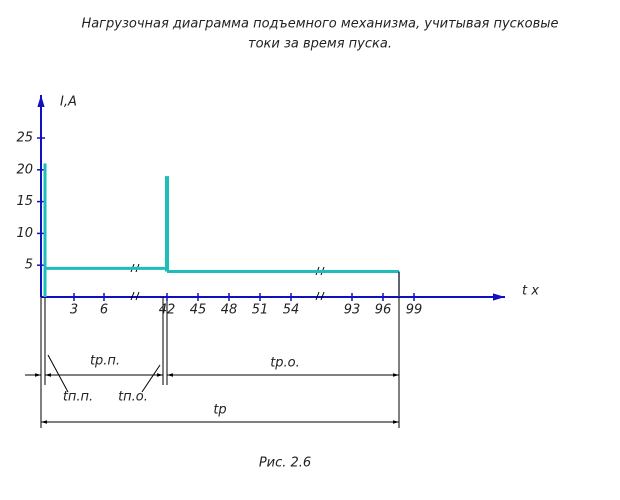 The image size is (620, 500). What do you see at coordinates (78, 397) in the screenshot?
I see `dimension-label: tп.п.` at bounding box center [78, 397].